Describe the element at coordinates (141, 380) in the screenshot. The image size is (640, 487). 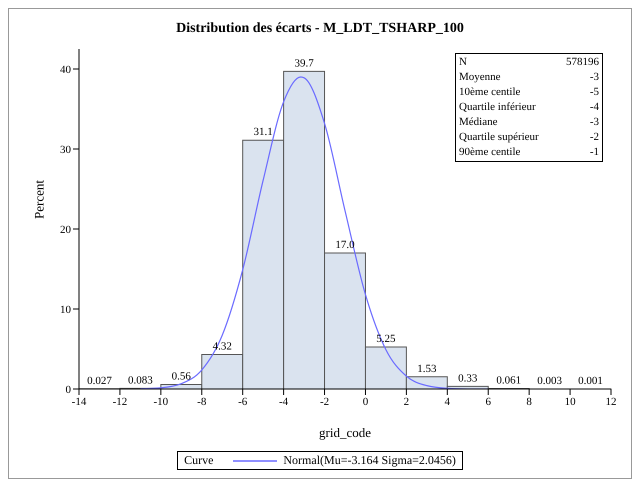
I see `data-label: 0.083` at that location.